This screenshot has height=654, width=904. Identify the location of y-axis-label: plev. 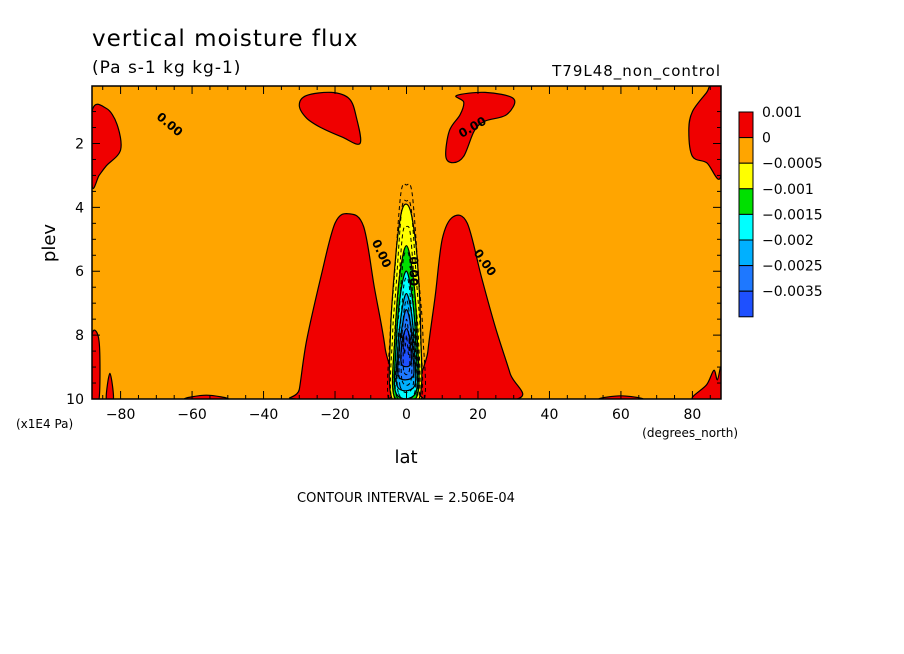
(49, 243).